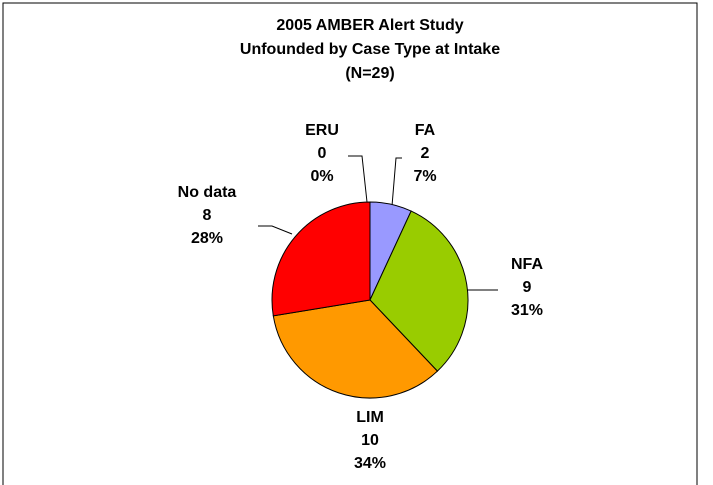 The width and height of the screenshot is (713, 485). I want to click on slice-percent: 28%, so click(207, 238).